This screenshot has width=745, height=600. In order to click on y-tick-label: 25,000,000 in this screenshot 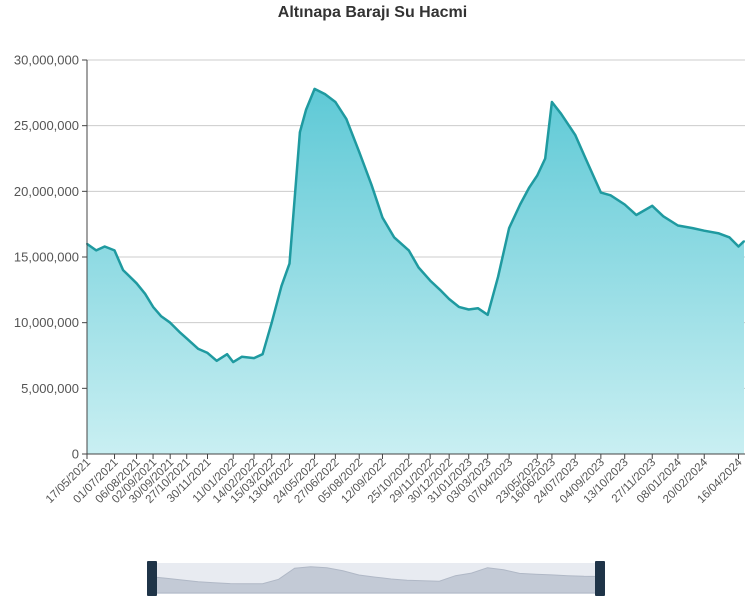, I will do `click(46, 125)`.